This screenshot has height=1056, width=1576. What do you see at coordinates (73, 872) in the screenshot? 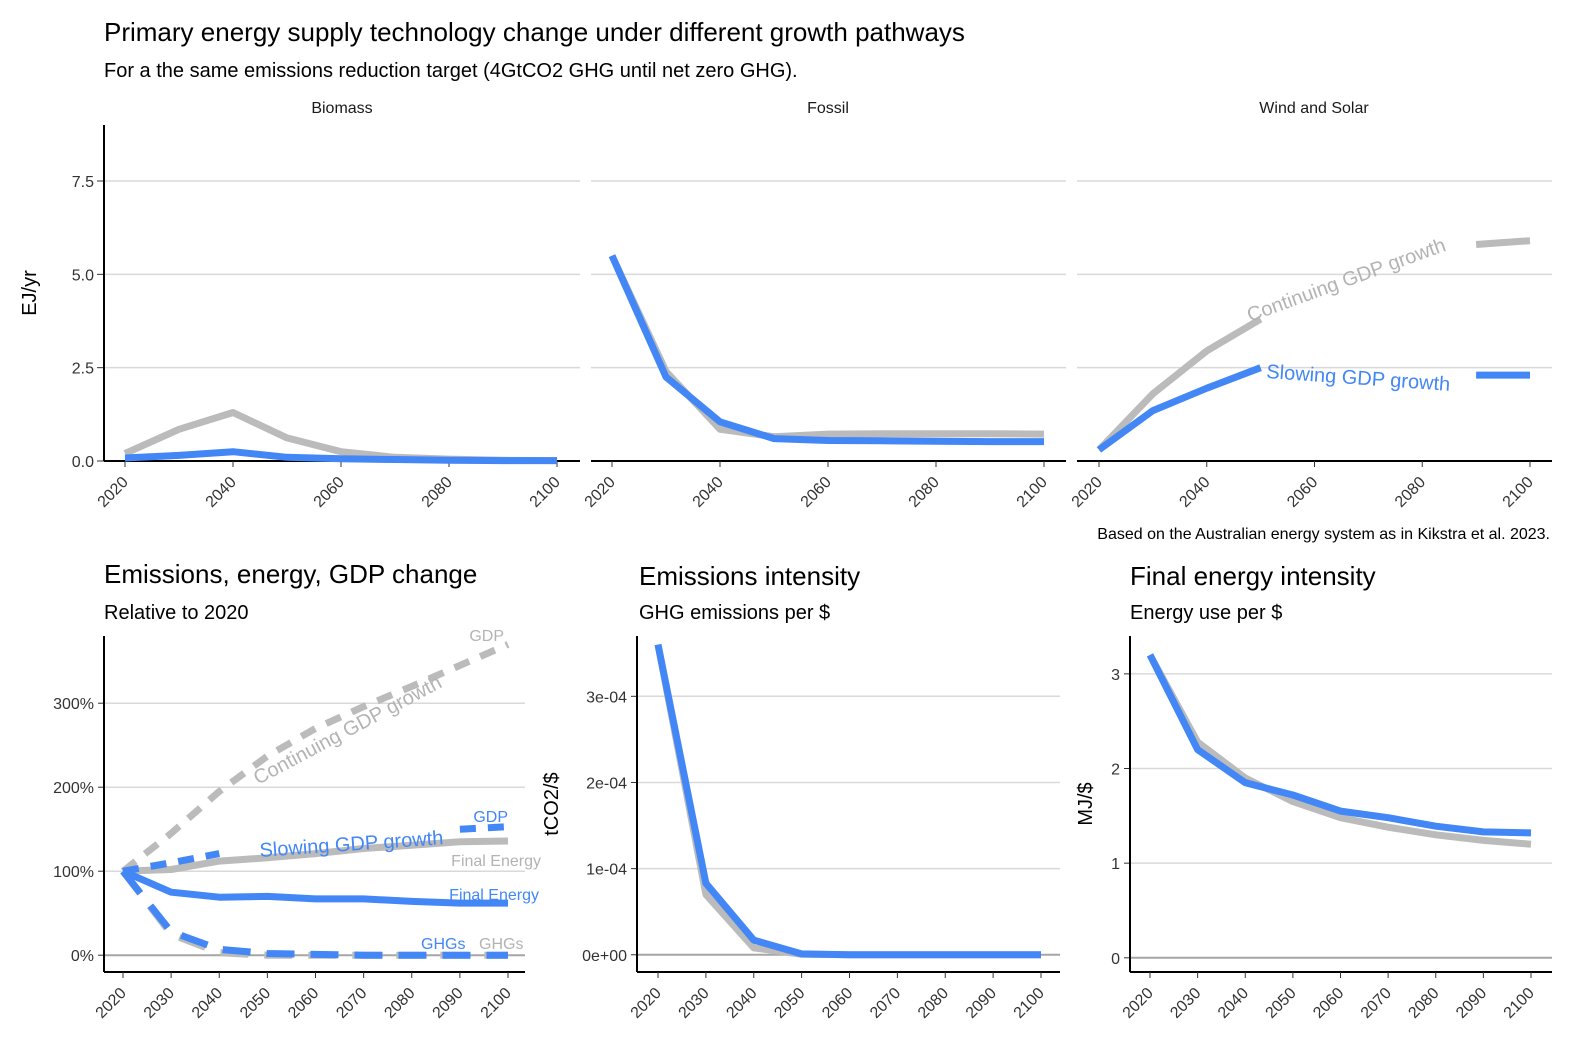
I see `y-tick-label: 100%` at bounding box center [73, 872].